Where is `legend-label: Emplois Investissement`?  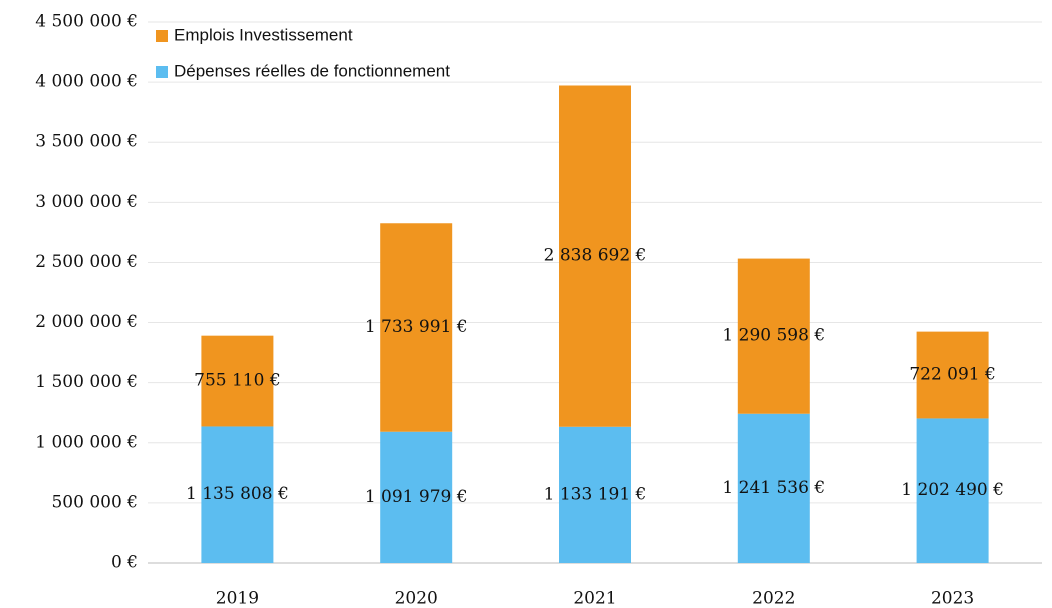 legend-label: Emplois Investissement is located at coordinates (263, 34).